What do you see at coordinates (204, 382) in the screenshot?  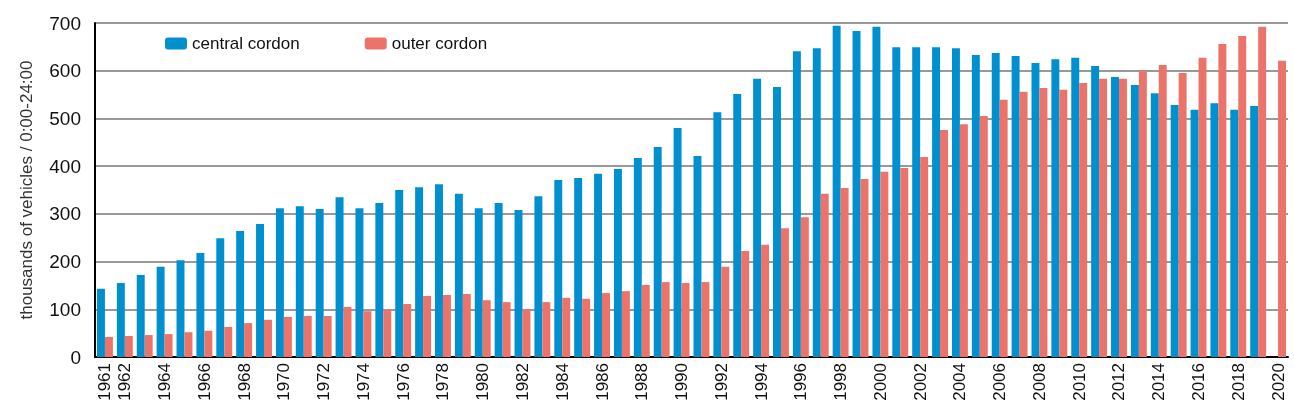 I see `x-tick-label: 1966` at bounding box center [204, 382].